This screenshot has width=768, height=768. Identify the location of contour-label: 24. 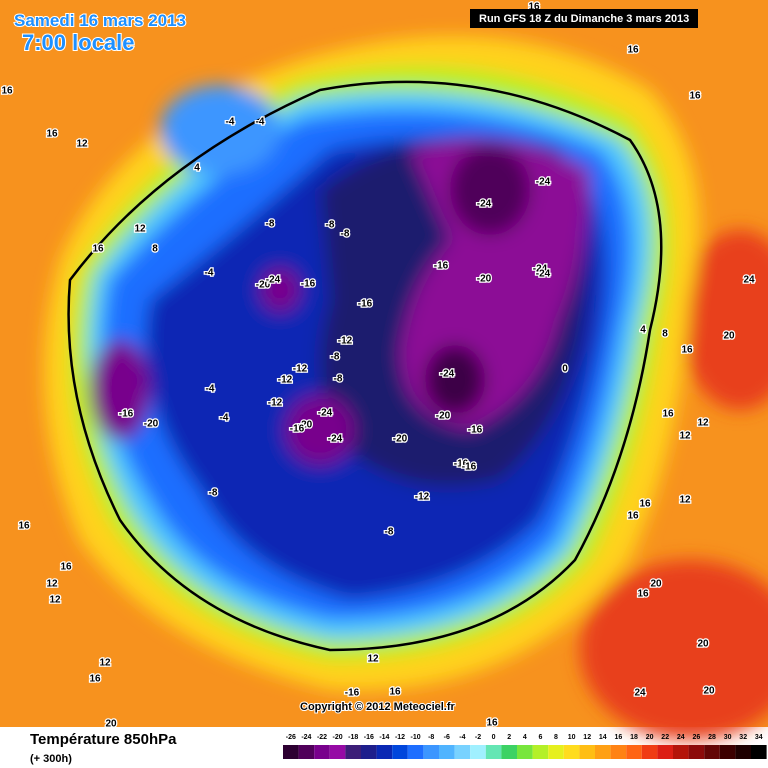
(640, 693).